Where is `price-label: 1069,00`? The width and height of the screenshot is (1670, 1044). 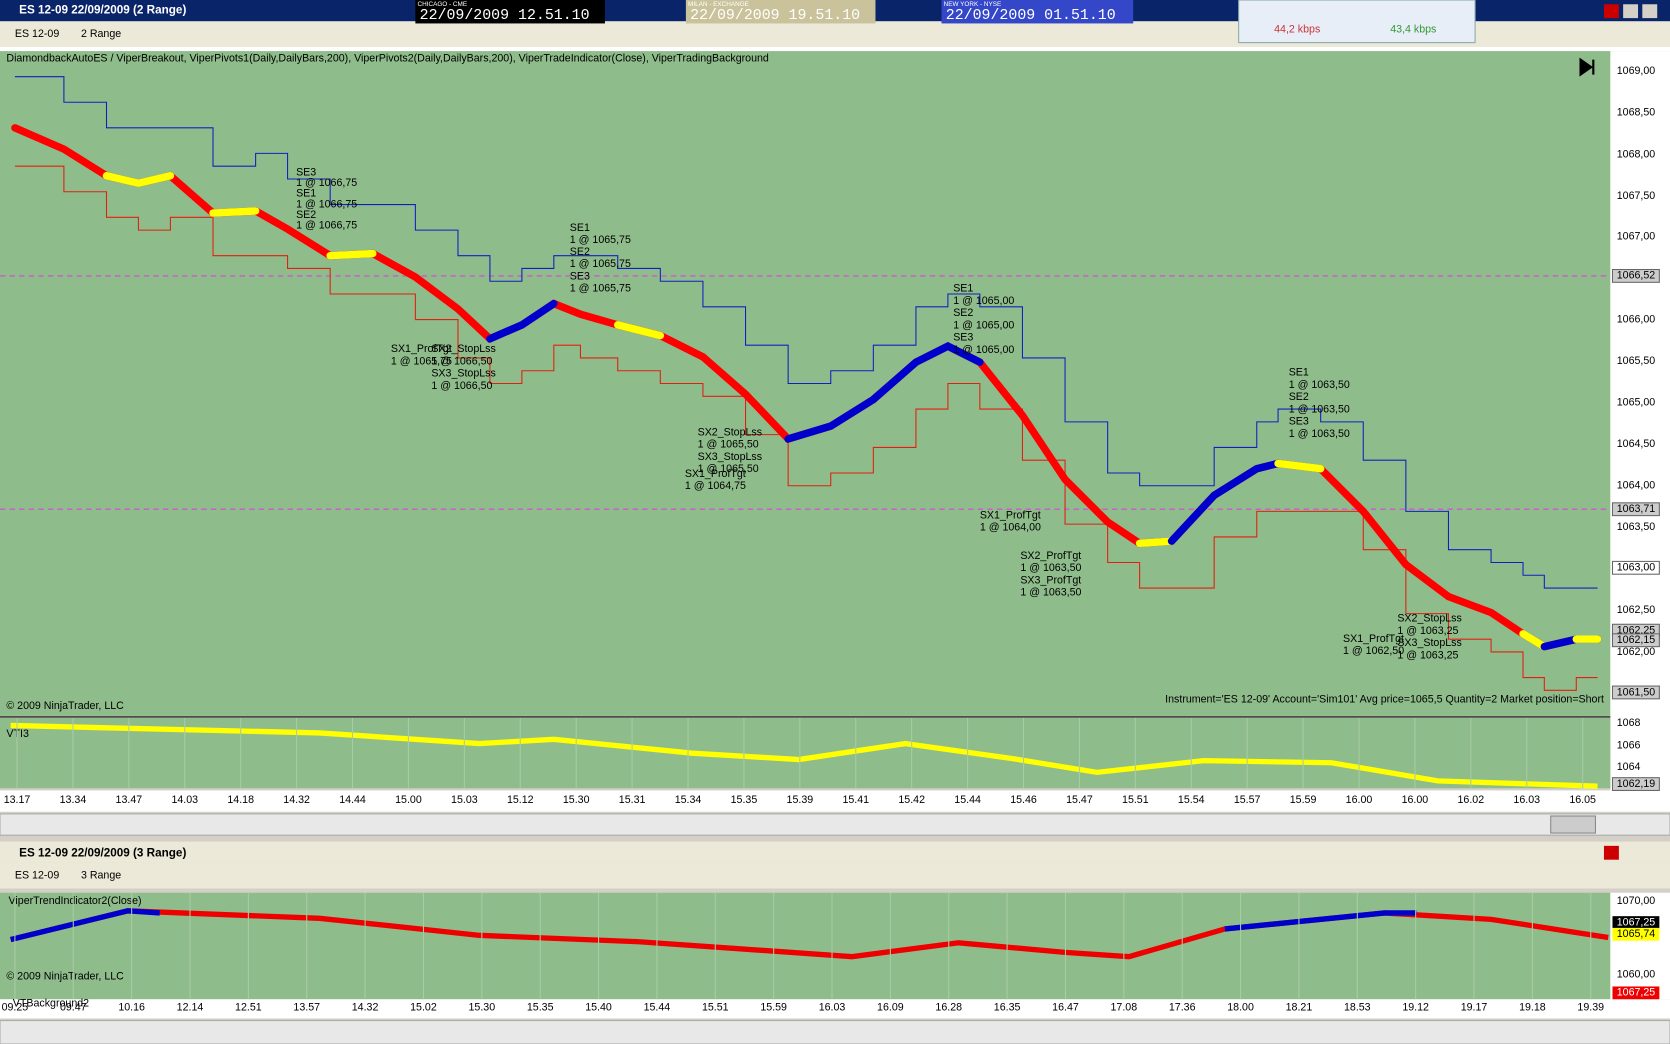
price-label: 1069,00 is located at coordinates (1636, 71).